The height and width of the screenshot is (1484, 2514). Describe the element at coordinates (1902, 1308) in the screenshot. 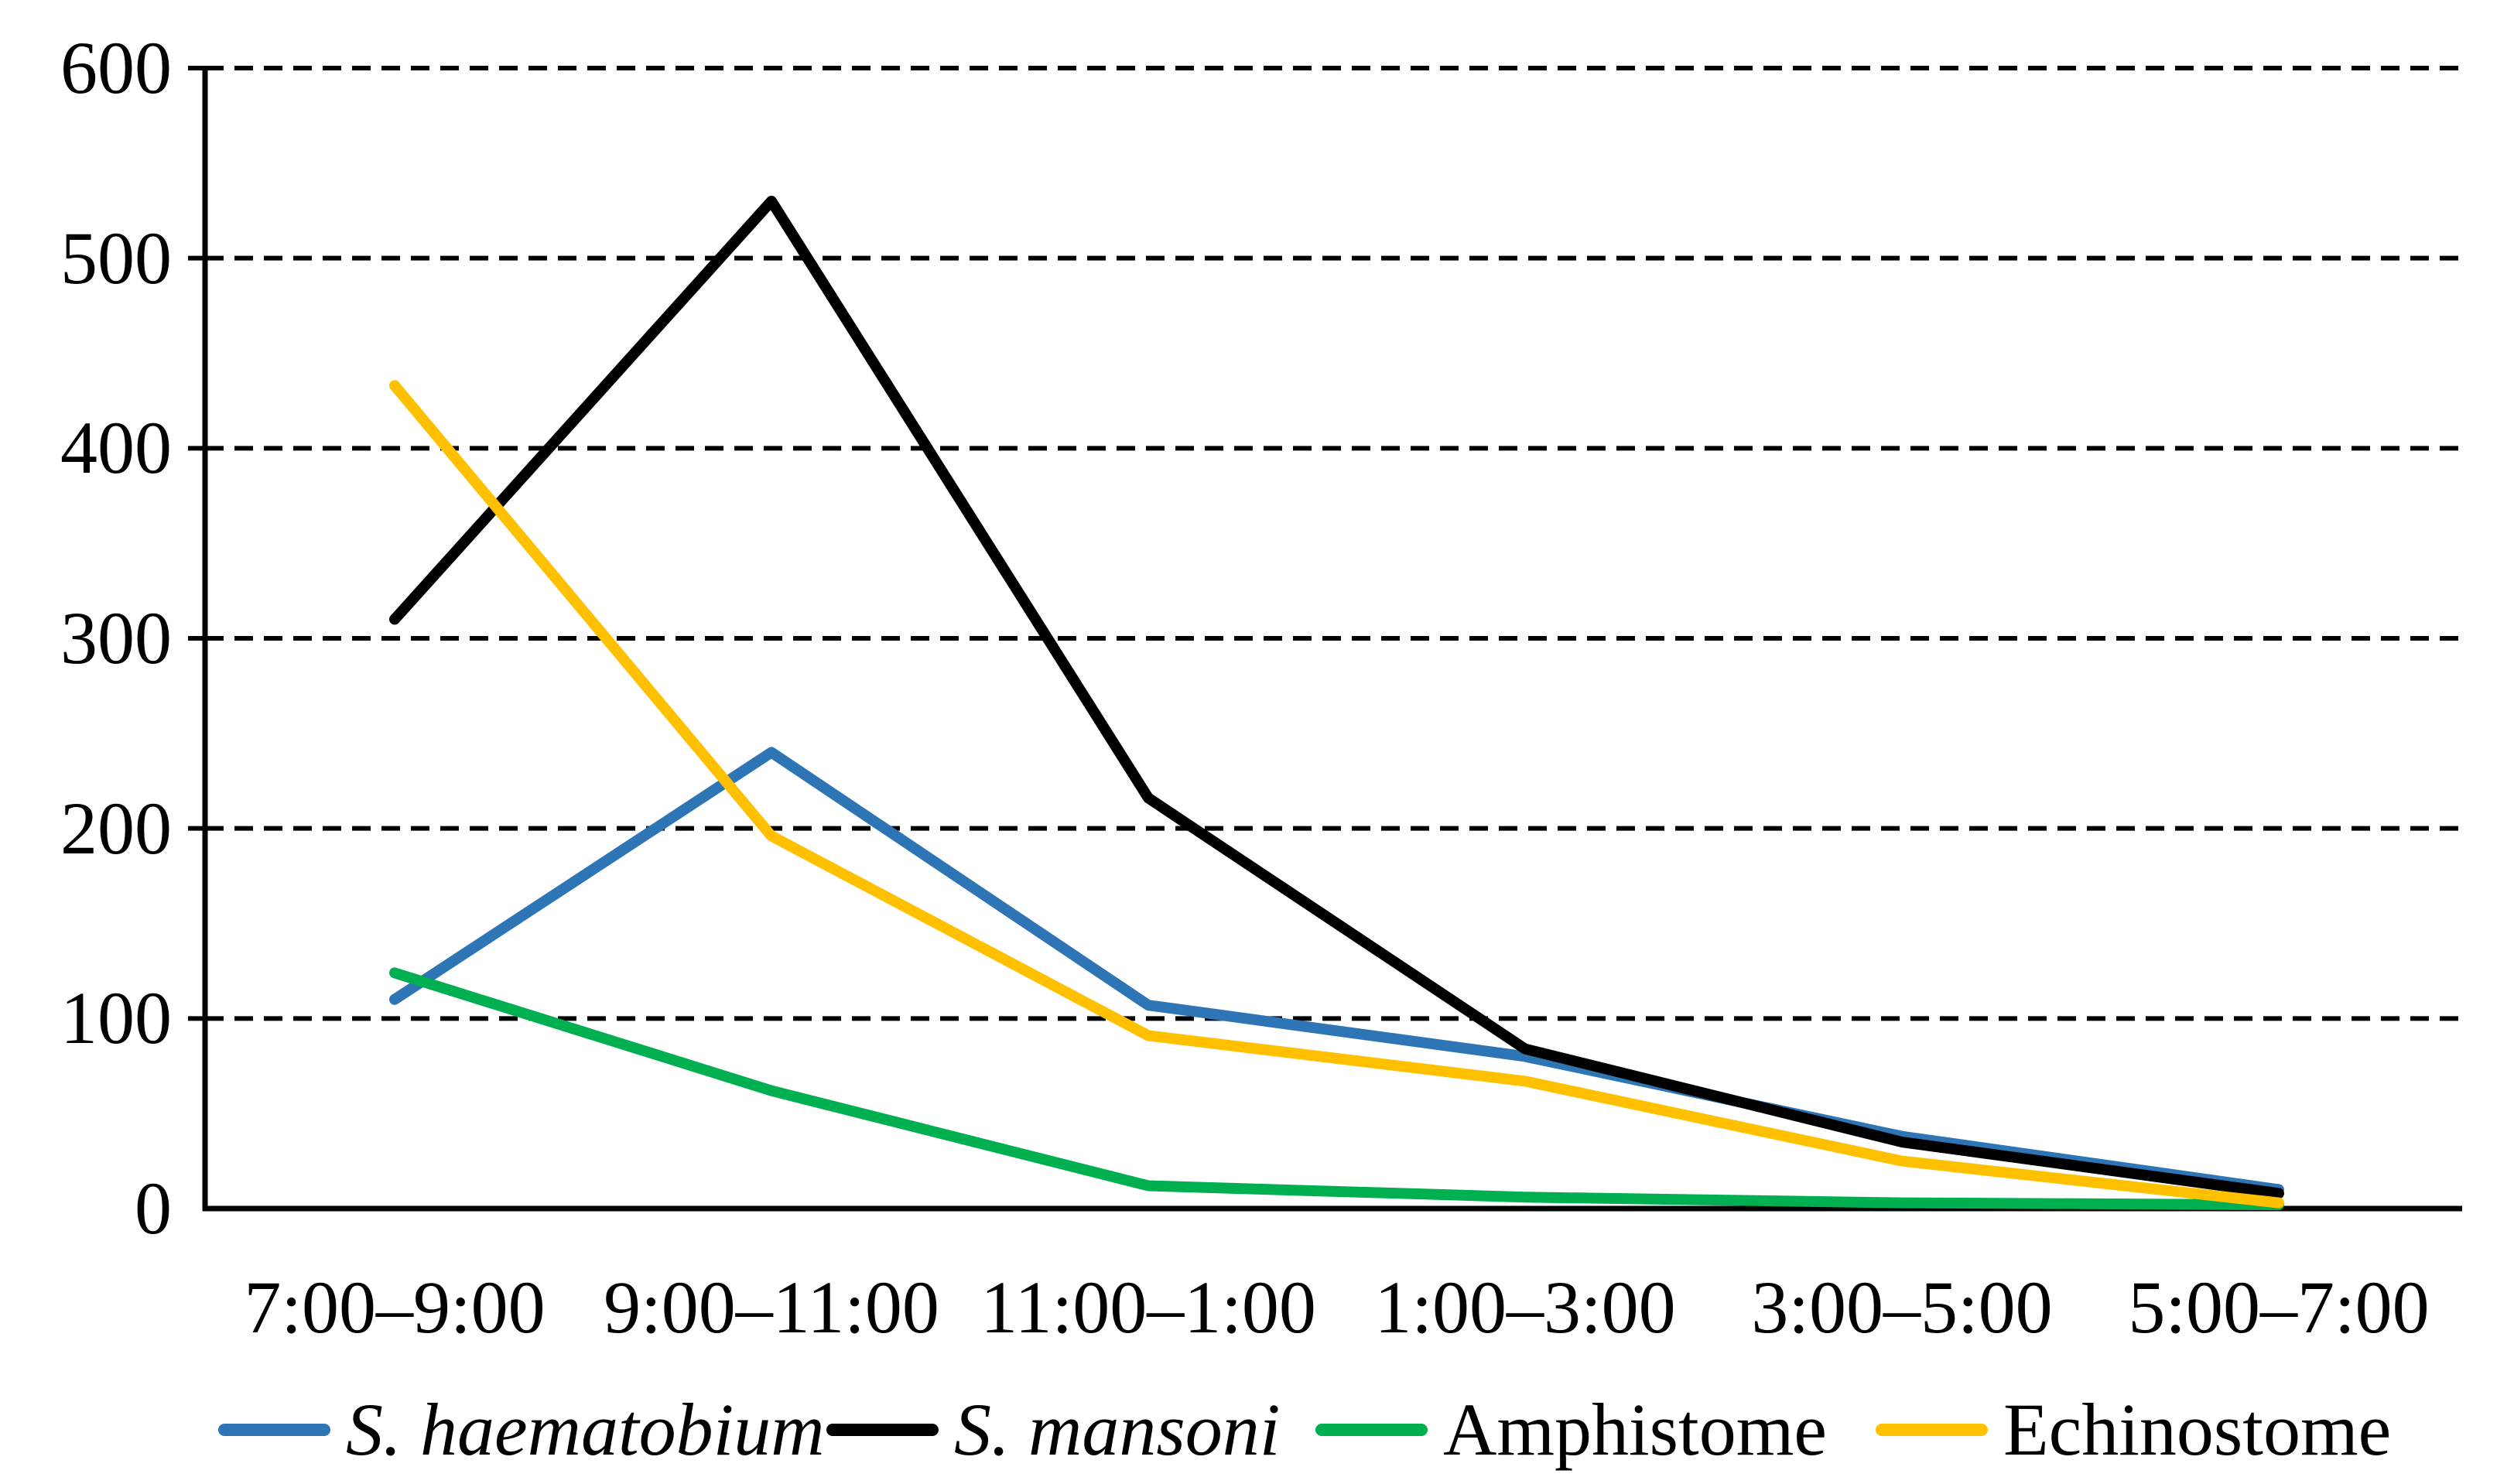

I see `x-axis-label-4: 3:00–5:00` at that location.